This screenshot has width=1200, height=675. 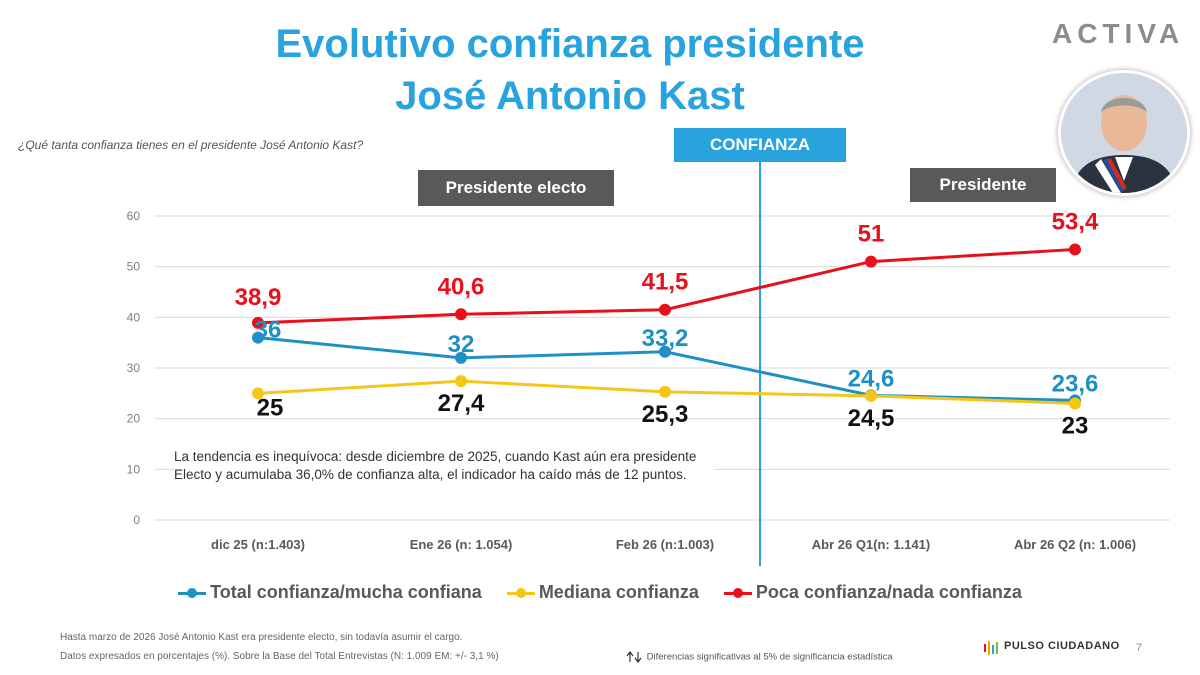 What do you see at coordinates (570, 96) in the screenshot?
I see `chart-title-line-2: José Antonio Kast` at bounding box center [570, 96].